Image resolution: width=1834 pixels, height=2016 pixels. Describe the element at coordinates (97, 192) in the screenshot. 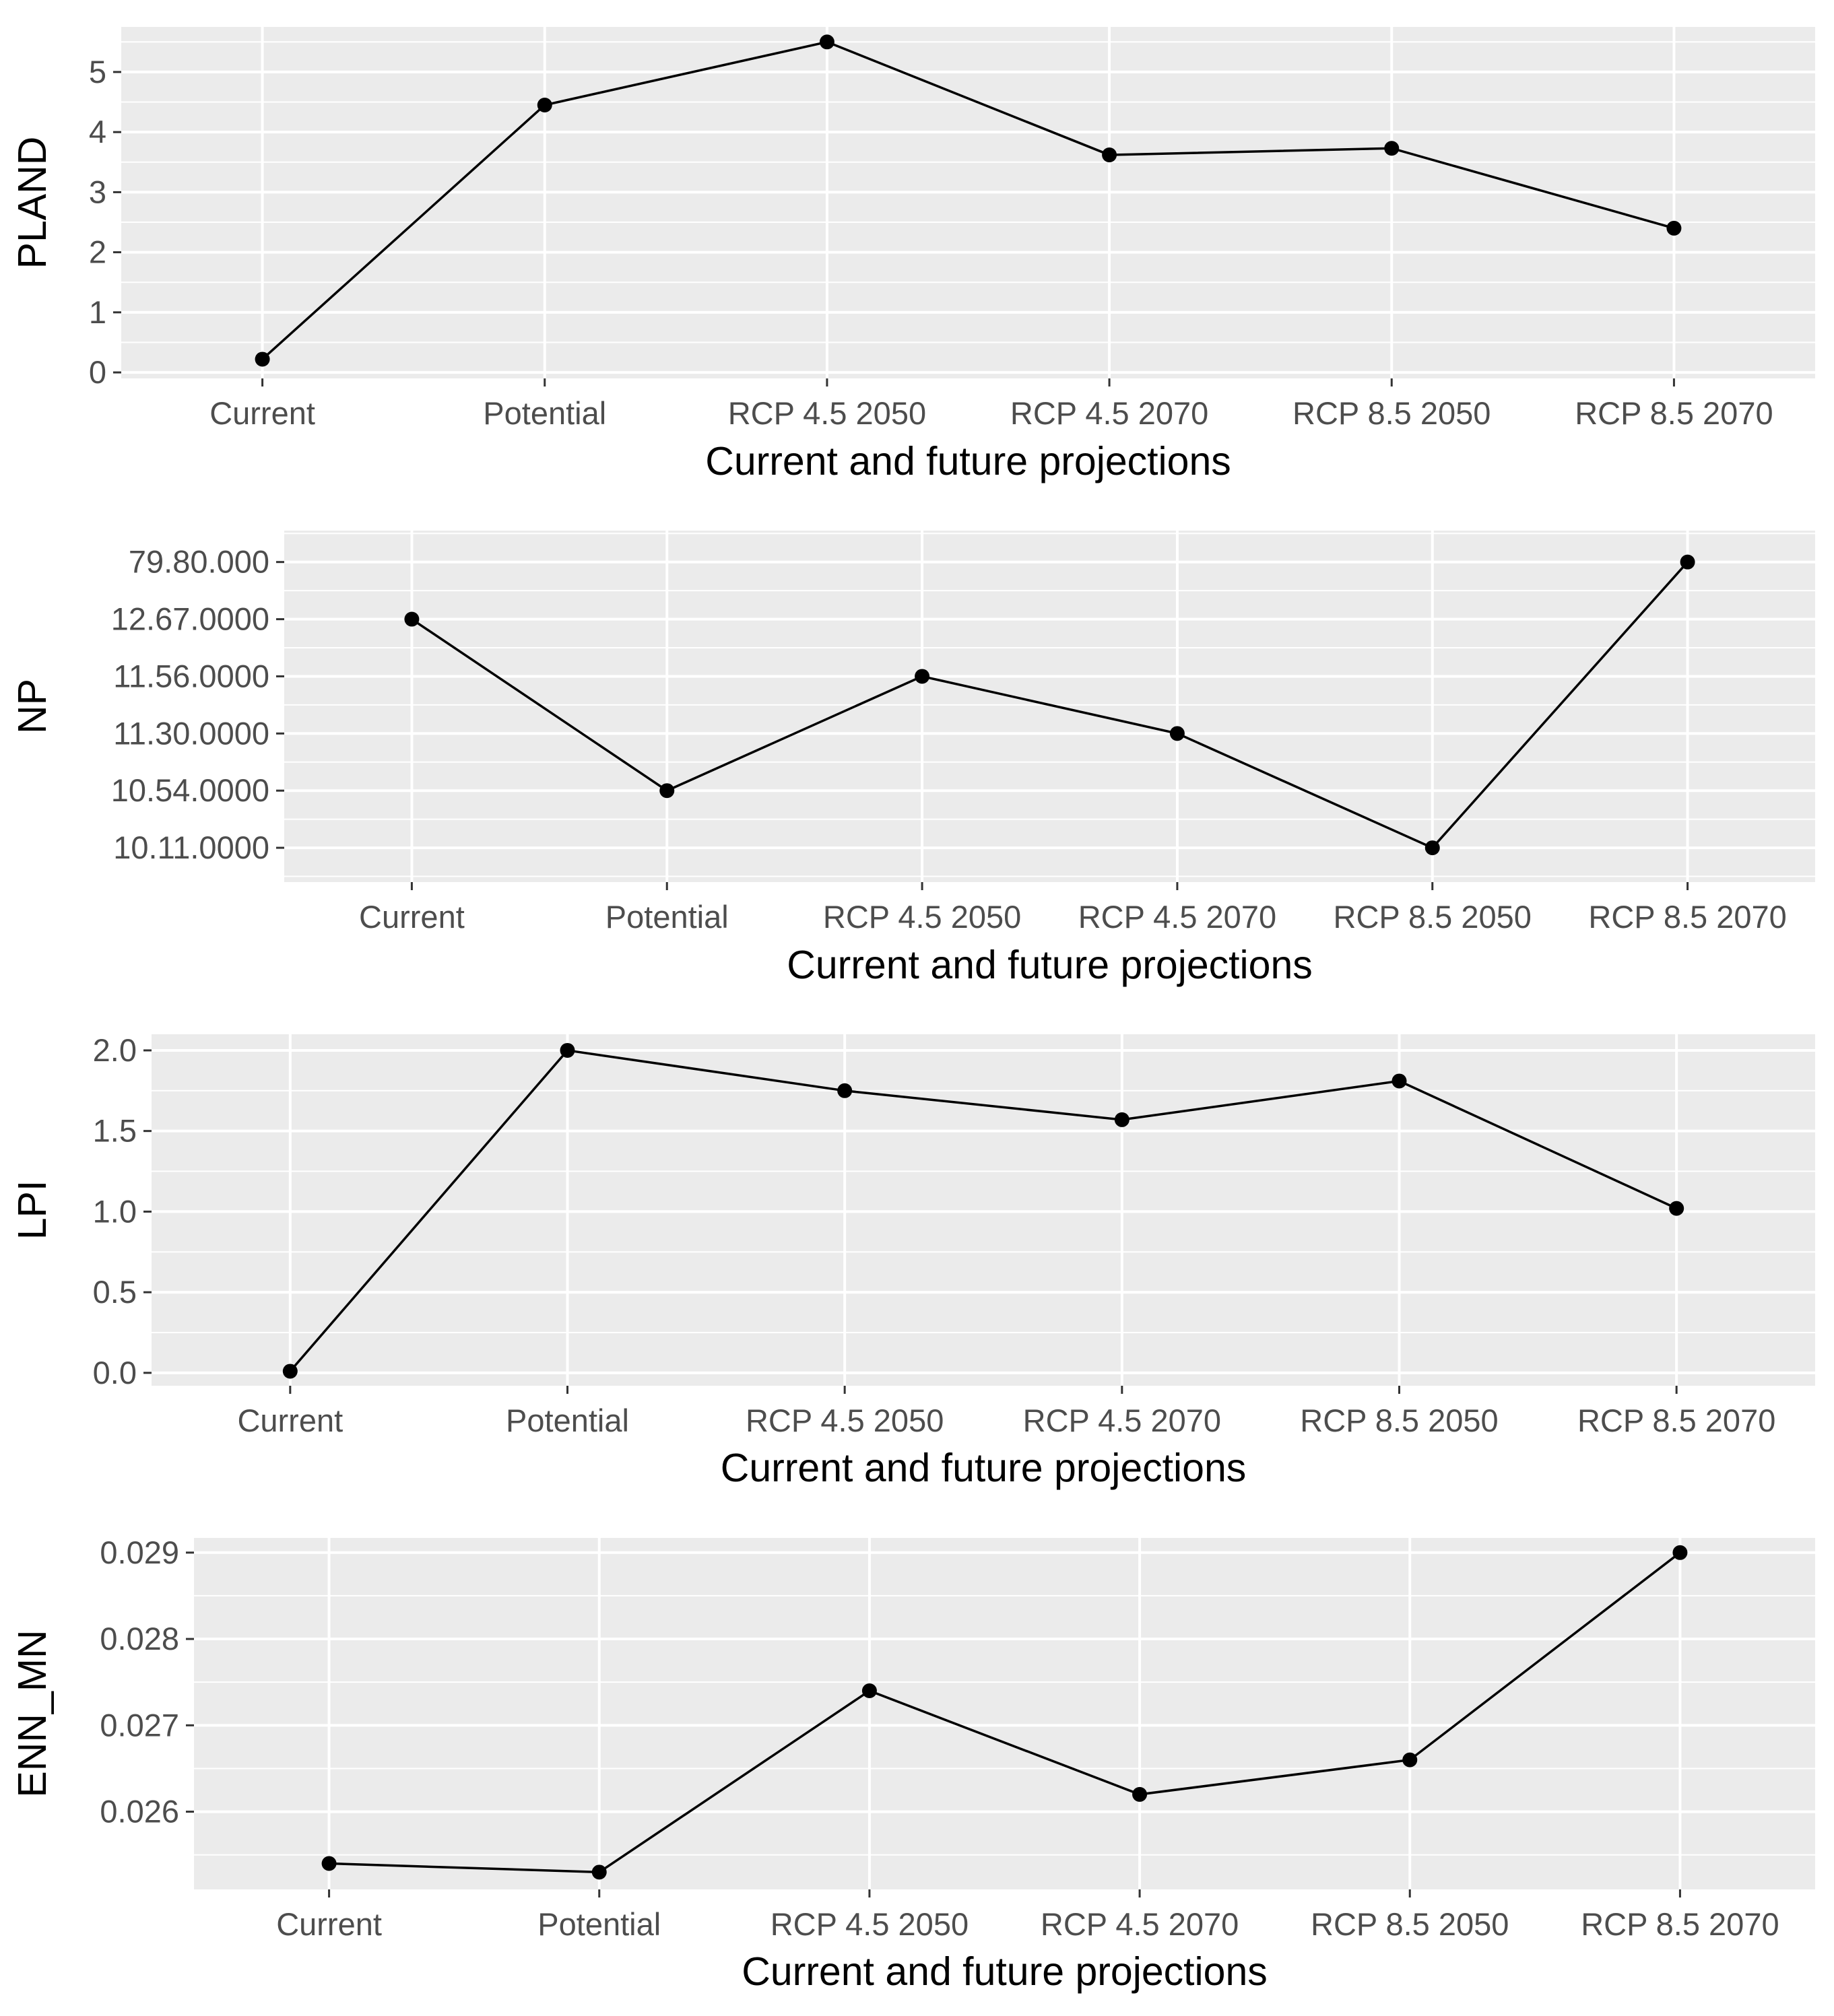

I see `y-tick-label: 3` at that location.